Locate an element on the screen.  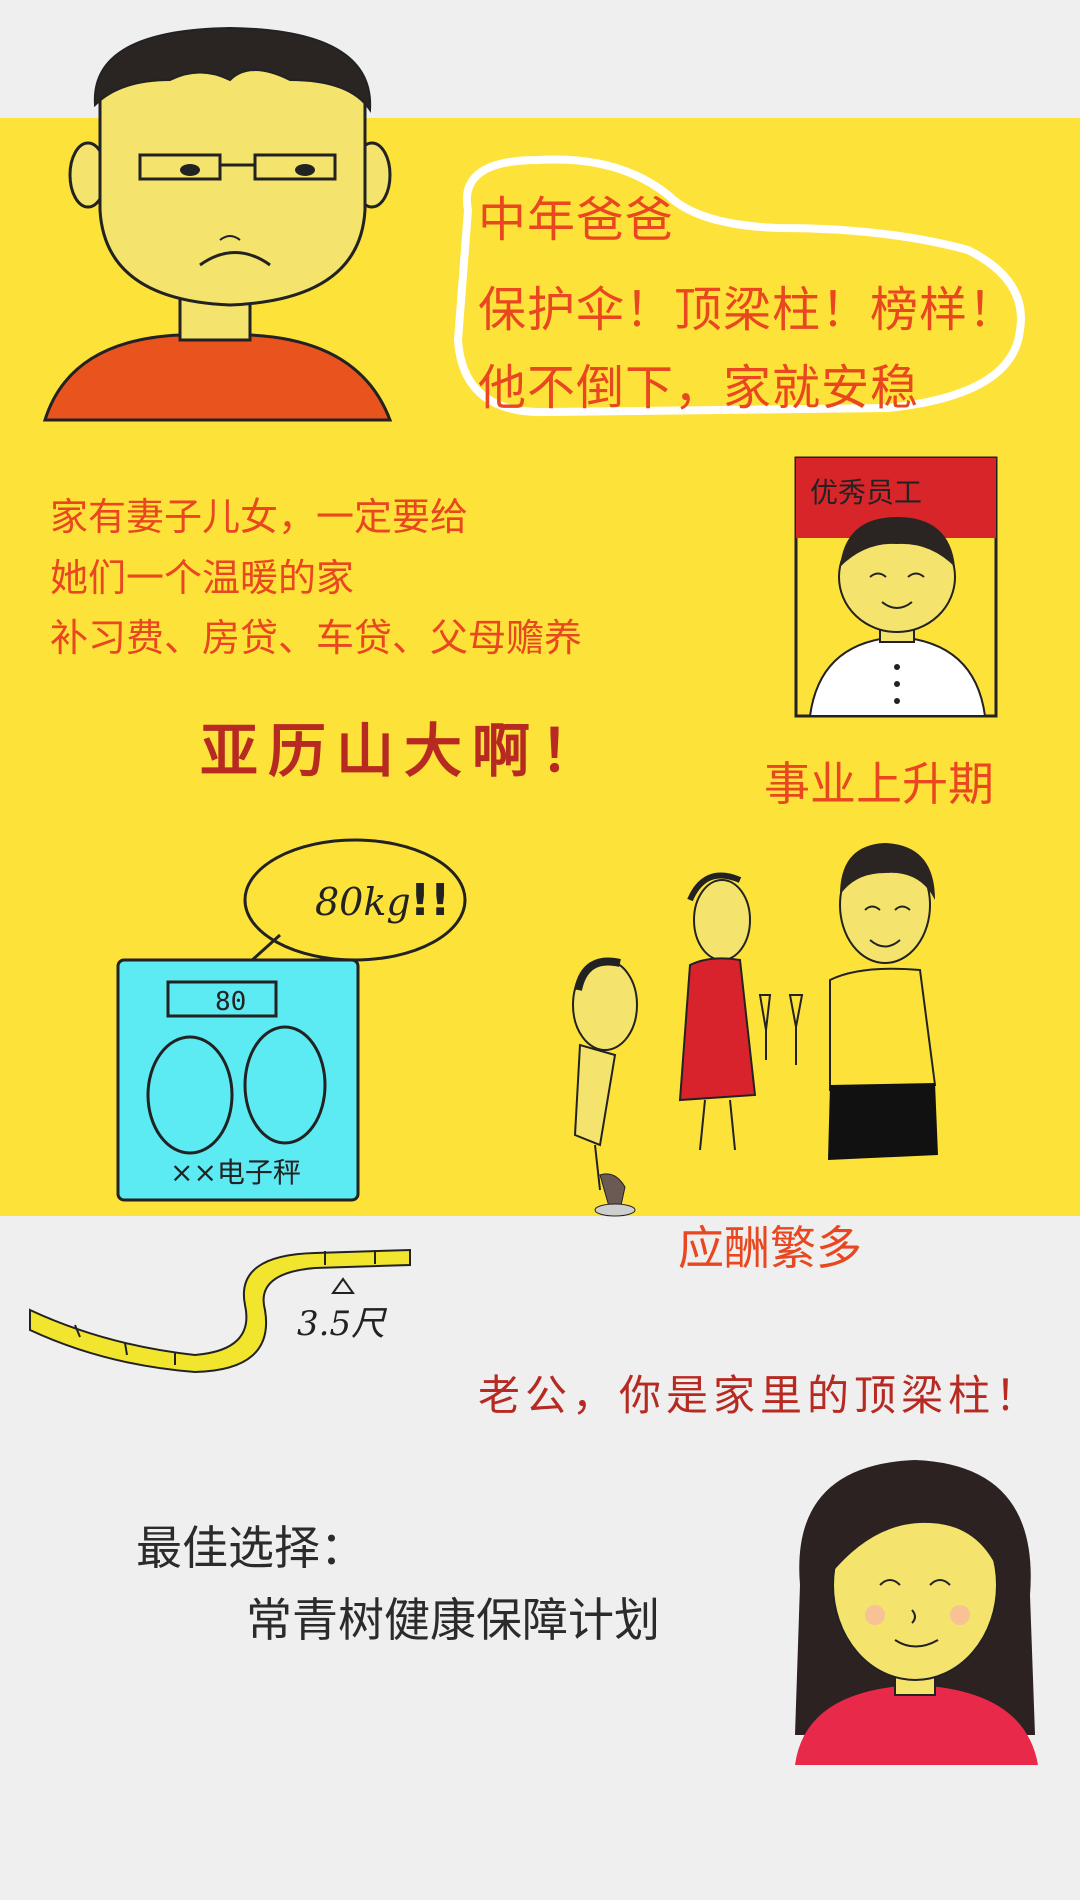
employee-badge-text: 优秀员工 is located at coordinates (866, 492).